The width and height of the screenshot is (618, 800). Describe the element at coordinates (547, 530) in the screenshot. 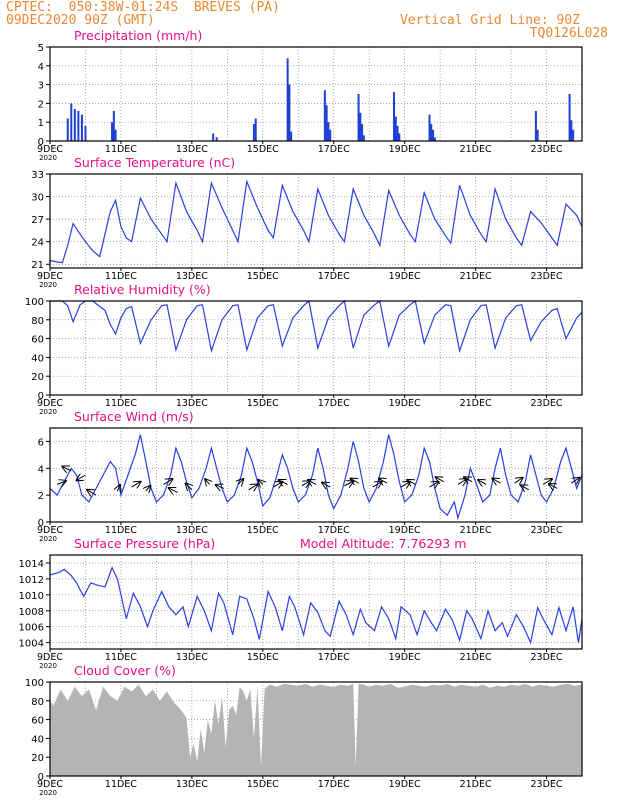

I see `wind-xtick-label: 23DEC` at that location.